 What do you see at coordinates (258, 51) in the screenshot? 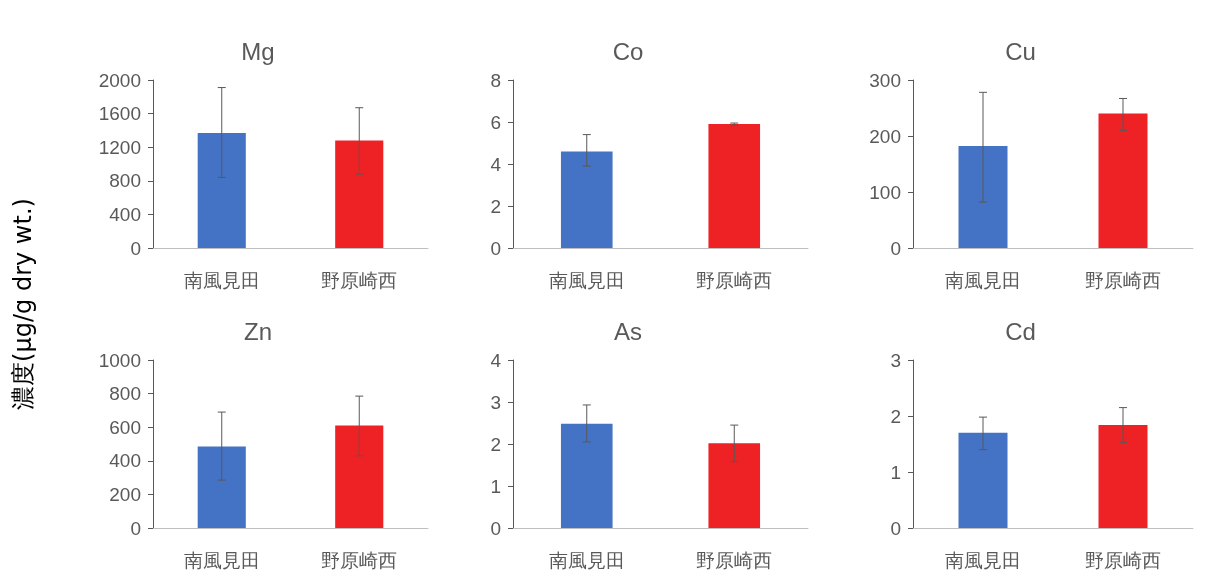
I see `chart-title: Mg` at bounding box center [258, 51].